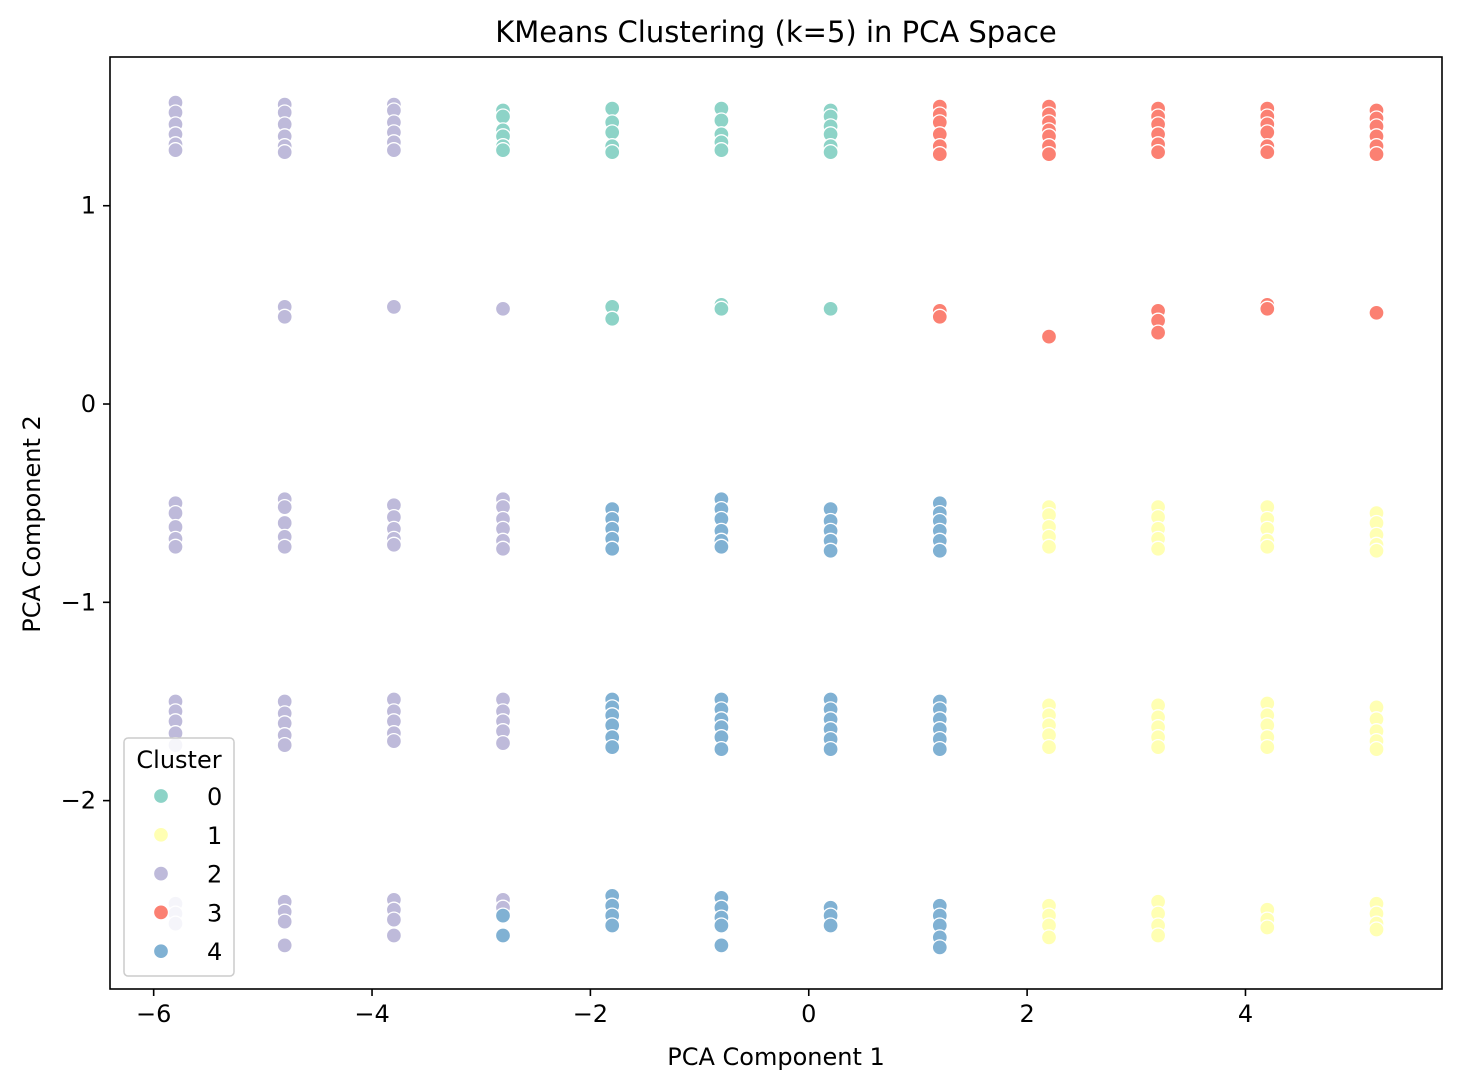 Image resolution: width=1460 pixels, height=1092 pixels. Describe the element at coordinates (88, 206) in the screenshot. I see `y-tick-label: 1` at that location.